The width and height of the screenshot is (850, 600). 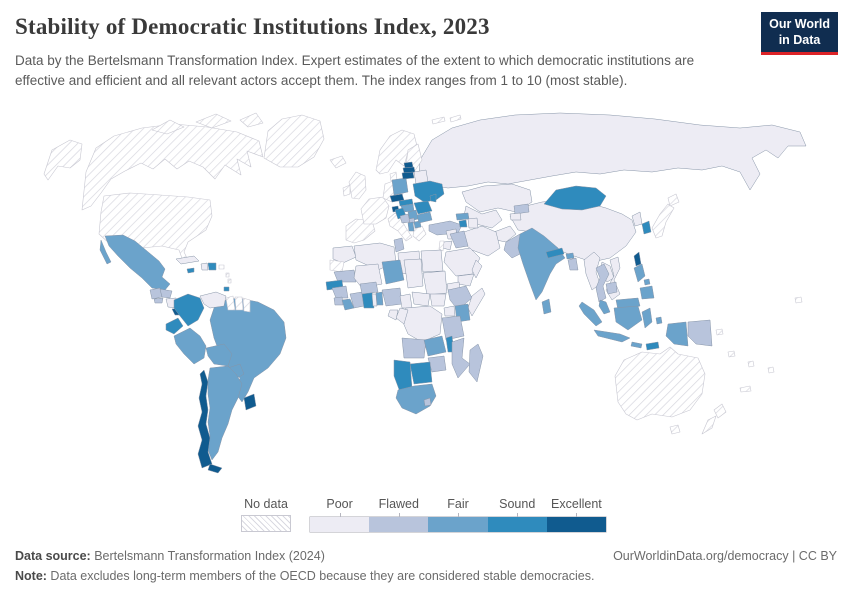 What do you see at coordinates (411, 226) in the screenshot?
I see `country-albania` at bounding box center [411, 226].